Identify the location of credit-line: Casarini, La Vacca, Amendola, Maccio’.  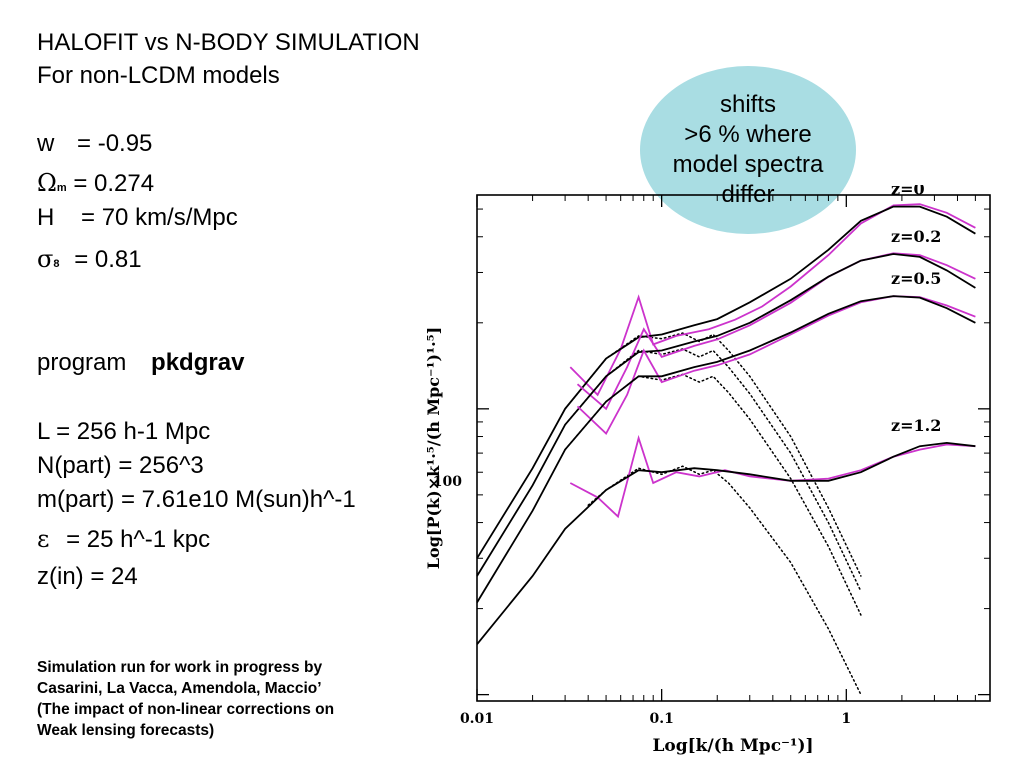
(179, 688).